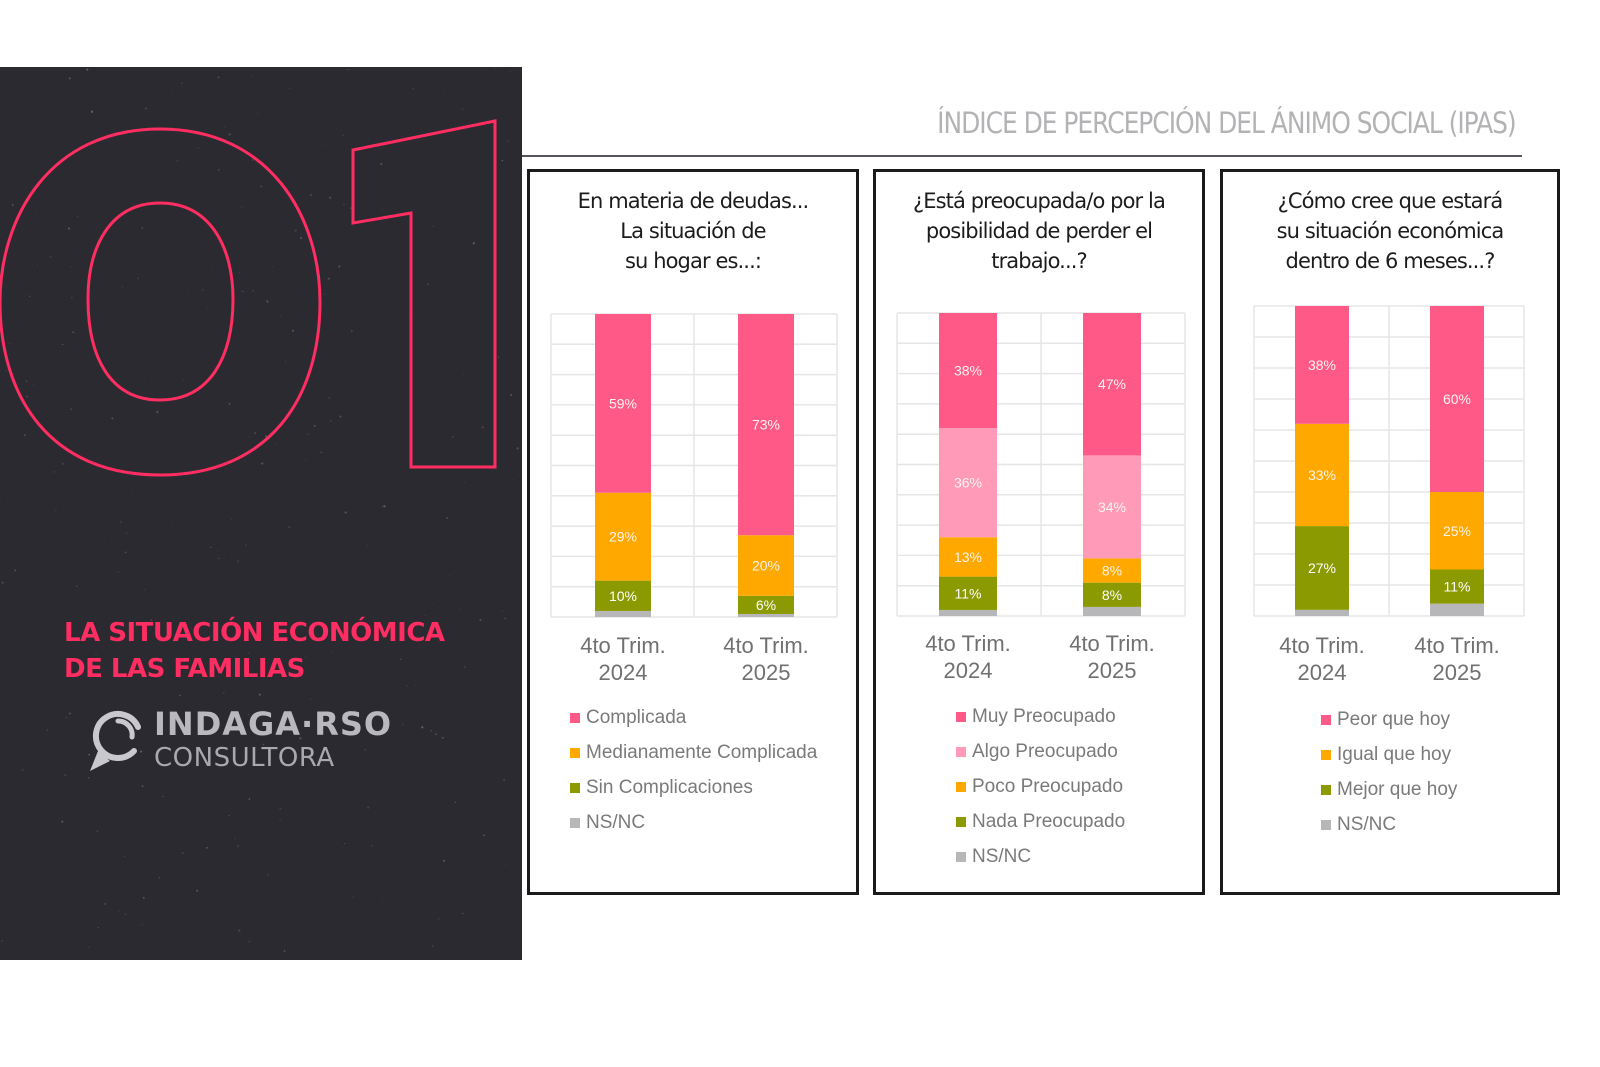 This screenshot has height=1067, width=1600. What do you see at coordinates (702, 752) in the screenshot?
I see `legend-label: Medianamente Complicada` at bounding box center [702, 752].